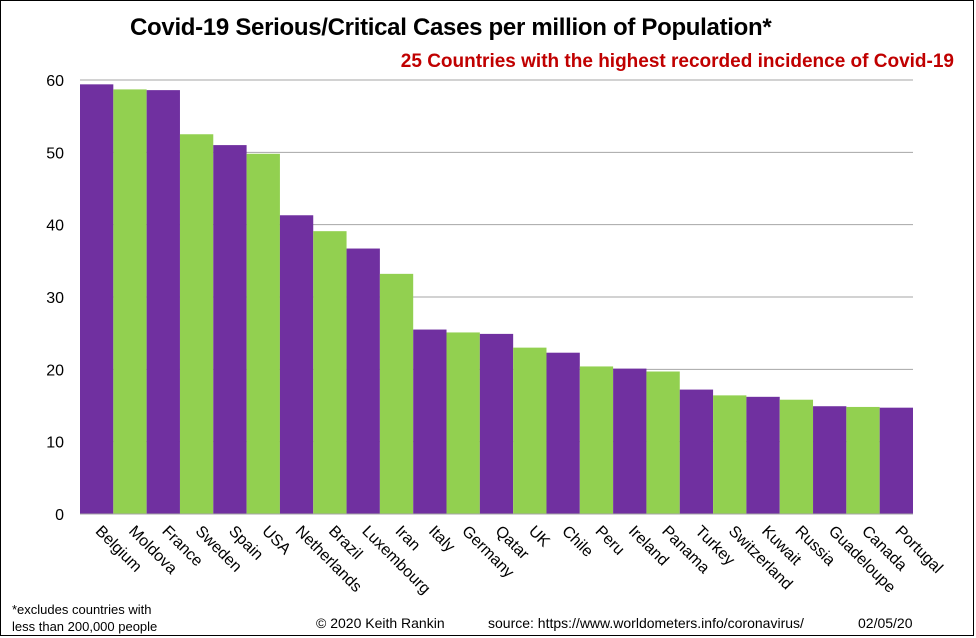 This screenshot has height=638, width=976. Describe the element at coordinates (630, 441) in the screenshot. I see `bar-ireland` at that location.